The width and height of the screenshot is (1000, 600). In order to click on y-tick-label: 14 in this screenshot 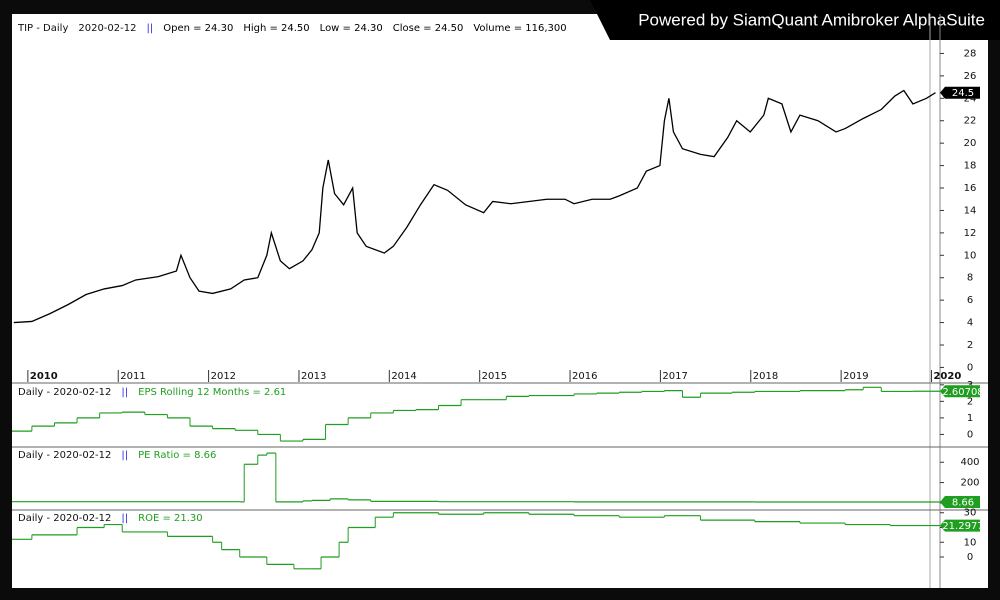, I will do `click(970, 210)`.